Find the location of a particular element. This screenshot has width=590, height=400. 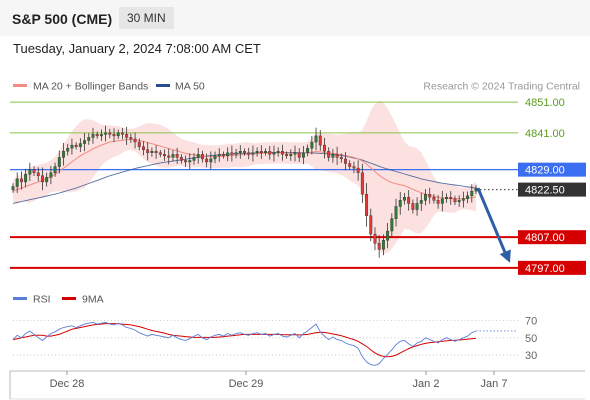

level-label-3: 4807.00 is located at coordinates (545, 238).